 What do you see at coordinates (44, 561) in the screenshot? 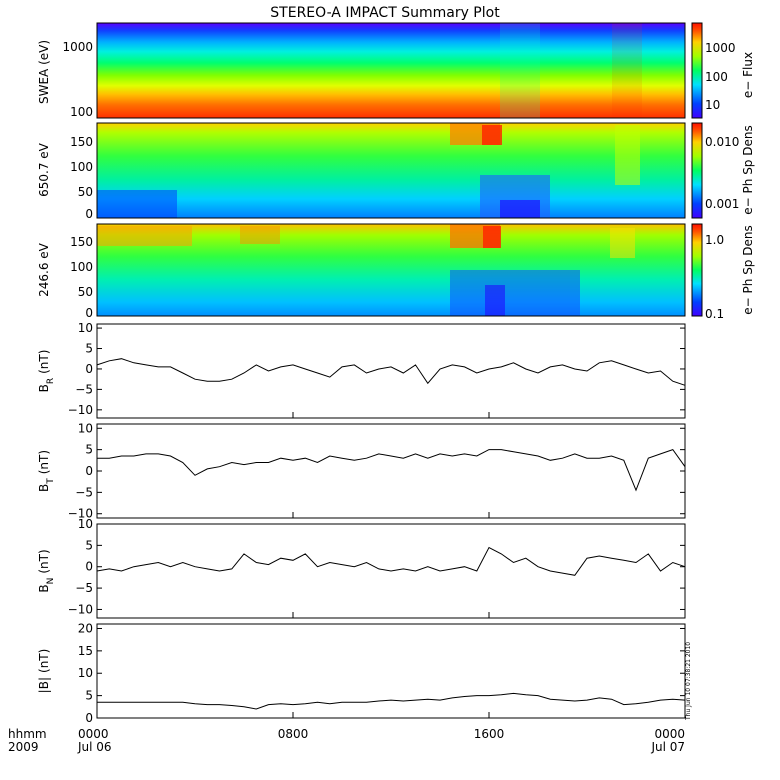
I see `bn-ylabel-unit: (nT)` at bounding box center [44, 561].